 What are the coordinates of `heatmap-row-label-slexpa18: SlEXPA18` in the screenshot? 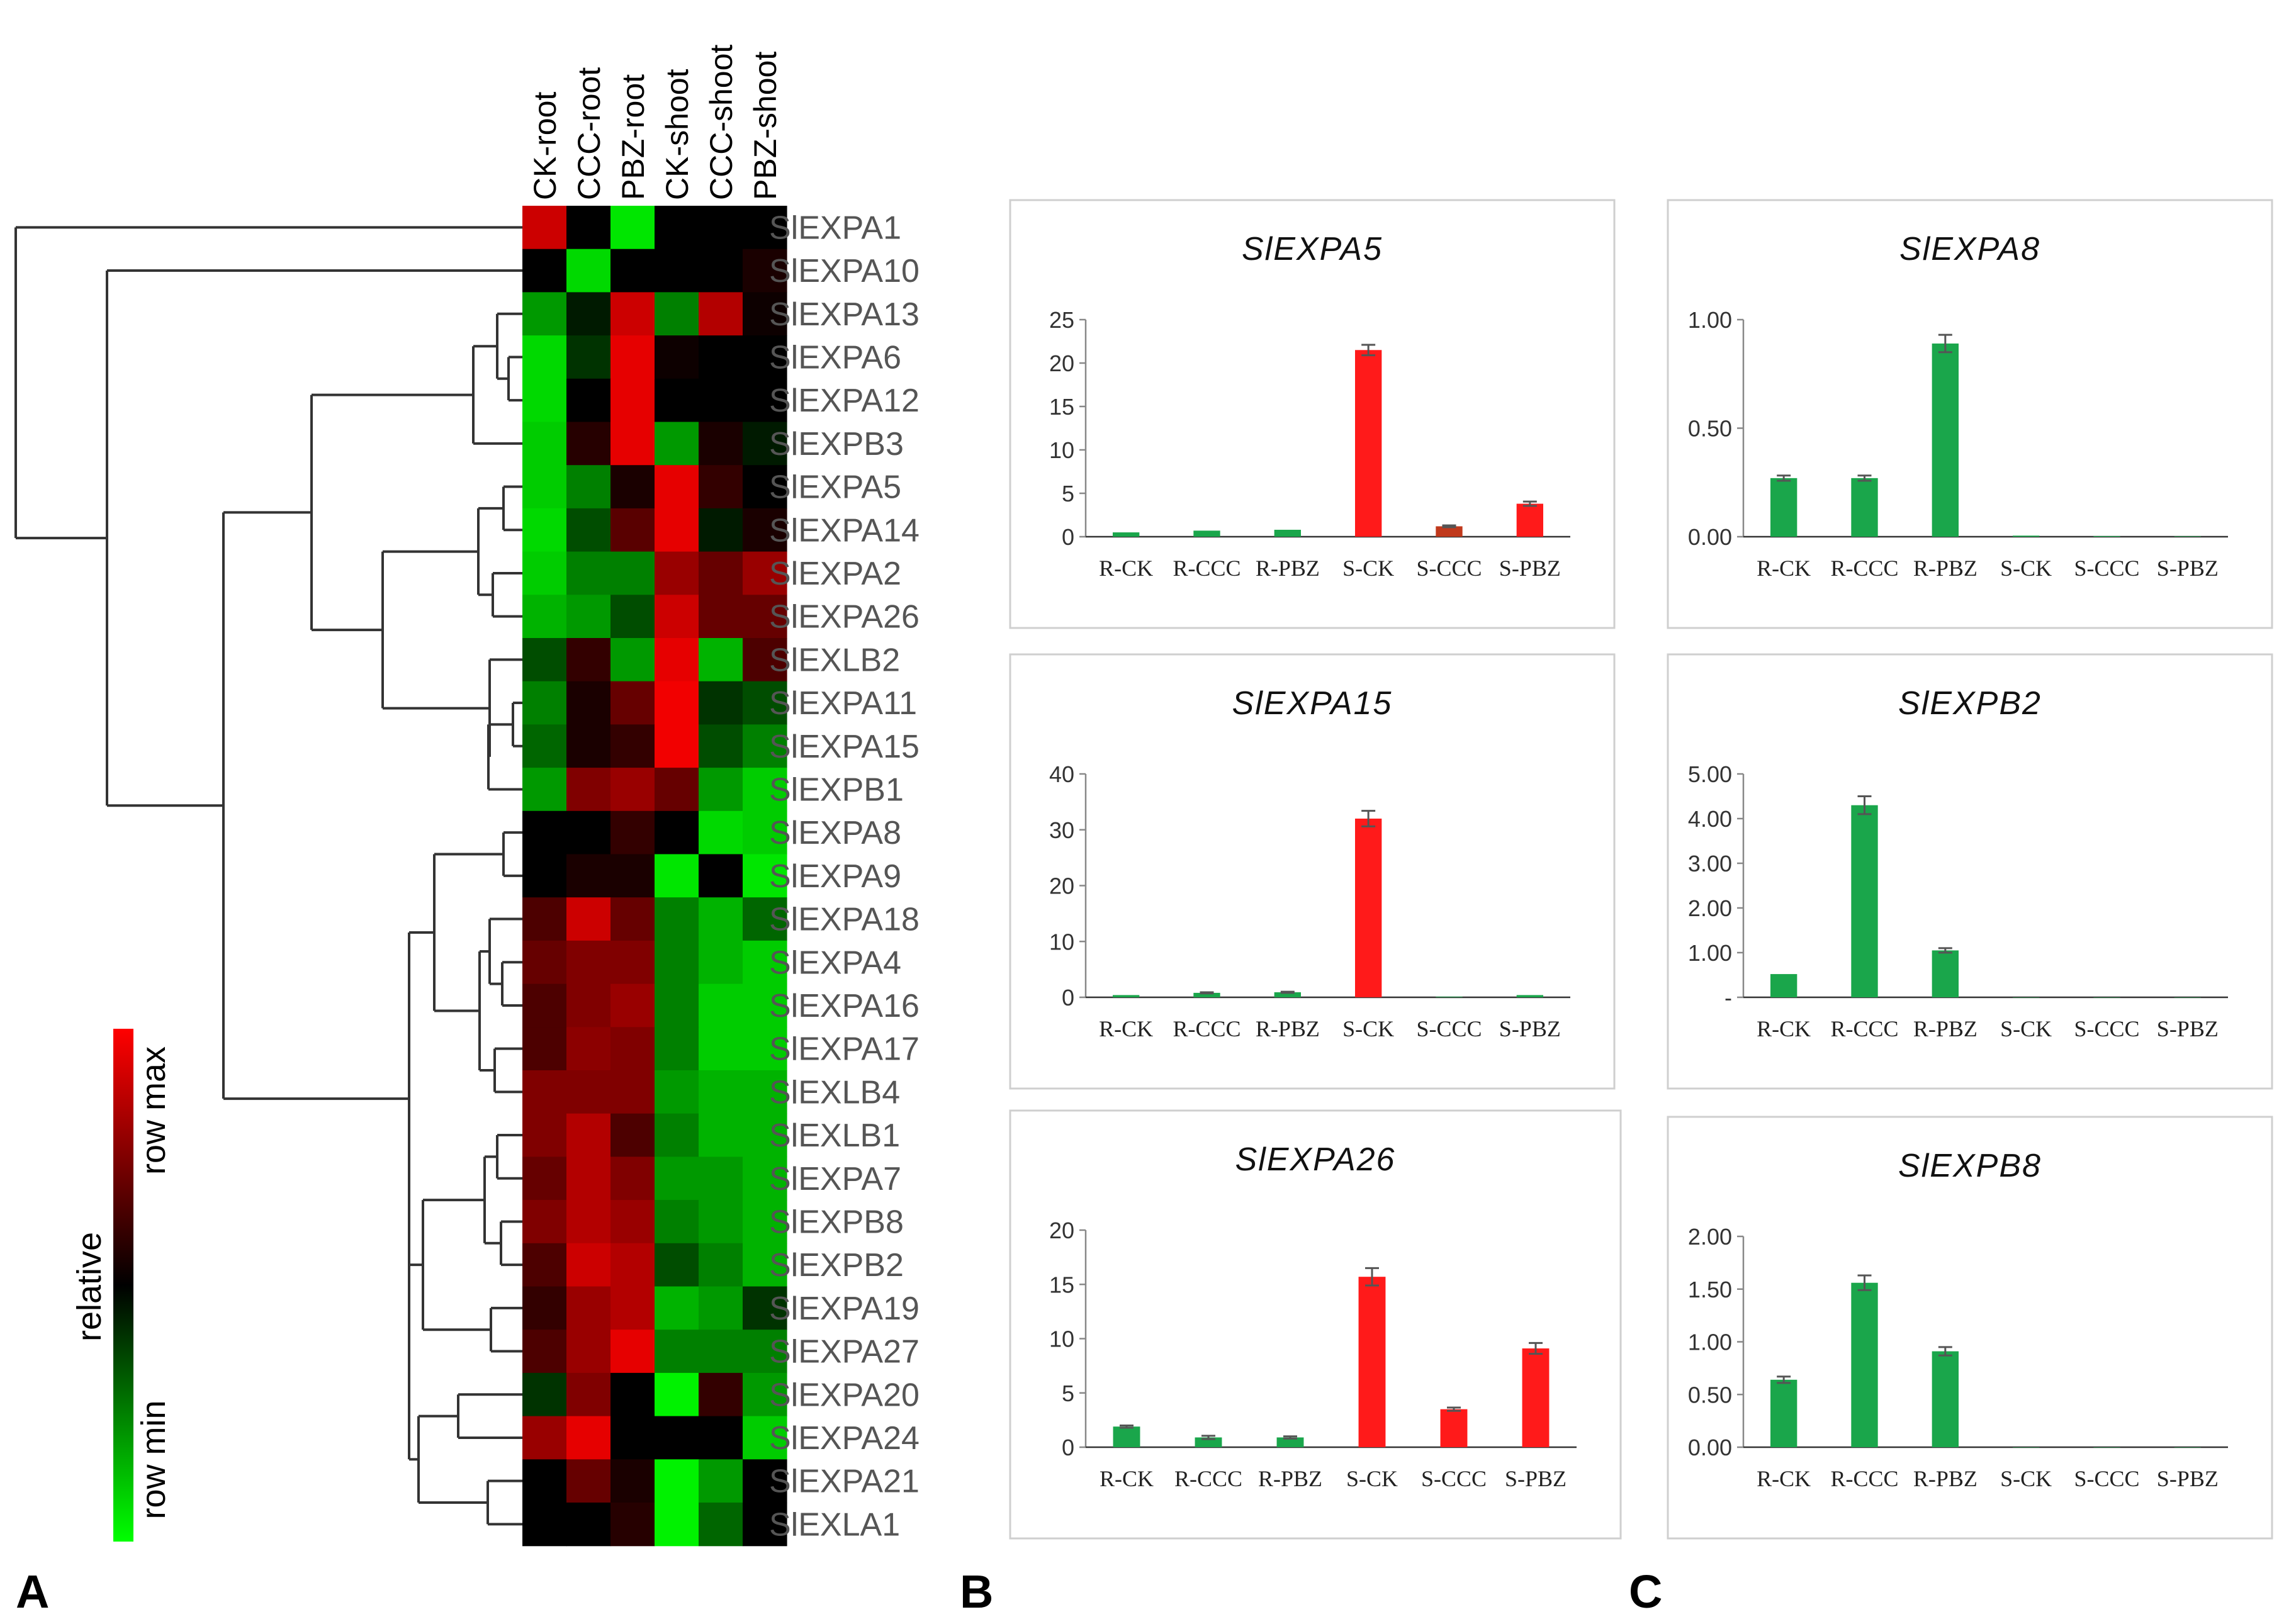 It's located at (844, 920).